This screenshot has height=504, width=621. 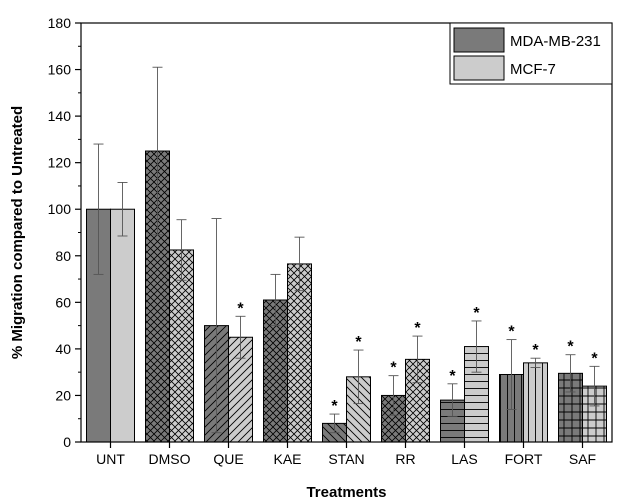 What do you see at coordinates (170, 459) in the screenshot?
I see `x-tick-label-dmso: DMSO` at bounding box center [170, 459].